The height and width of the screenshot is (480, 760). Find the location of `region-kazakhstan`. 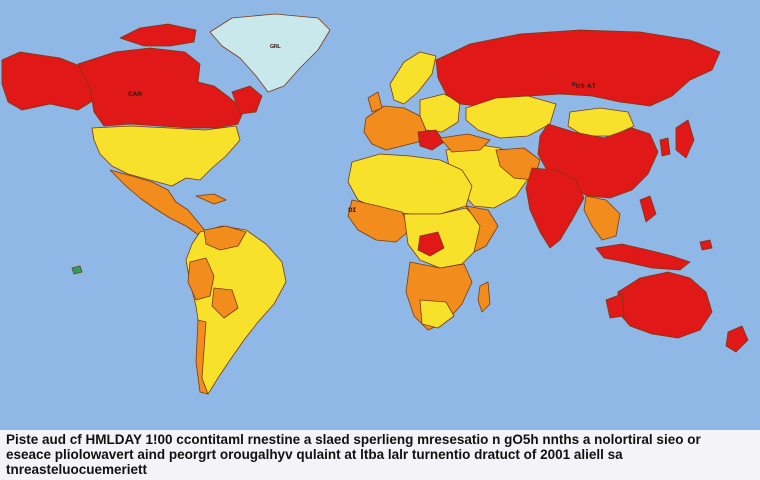

region-kazakhstan is located at coordinates (511, 117).